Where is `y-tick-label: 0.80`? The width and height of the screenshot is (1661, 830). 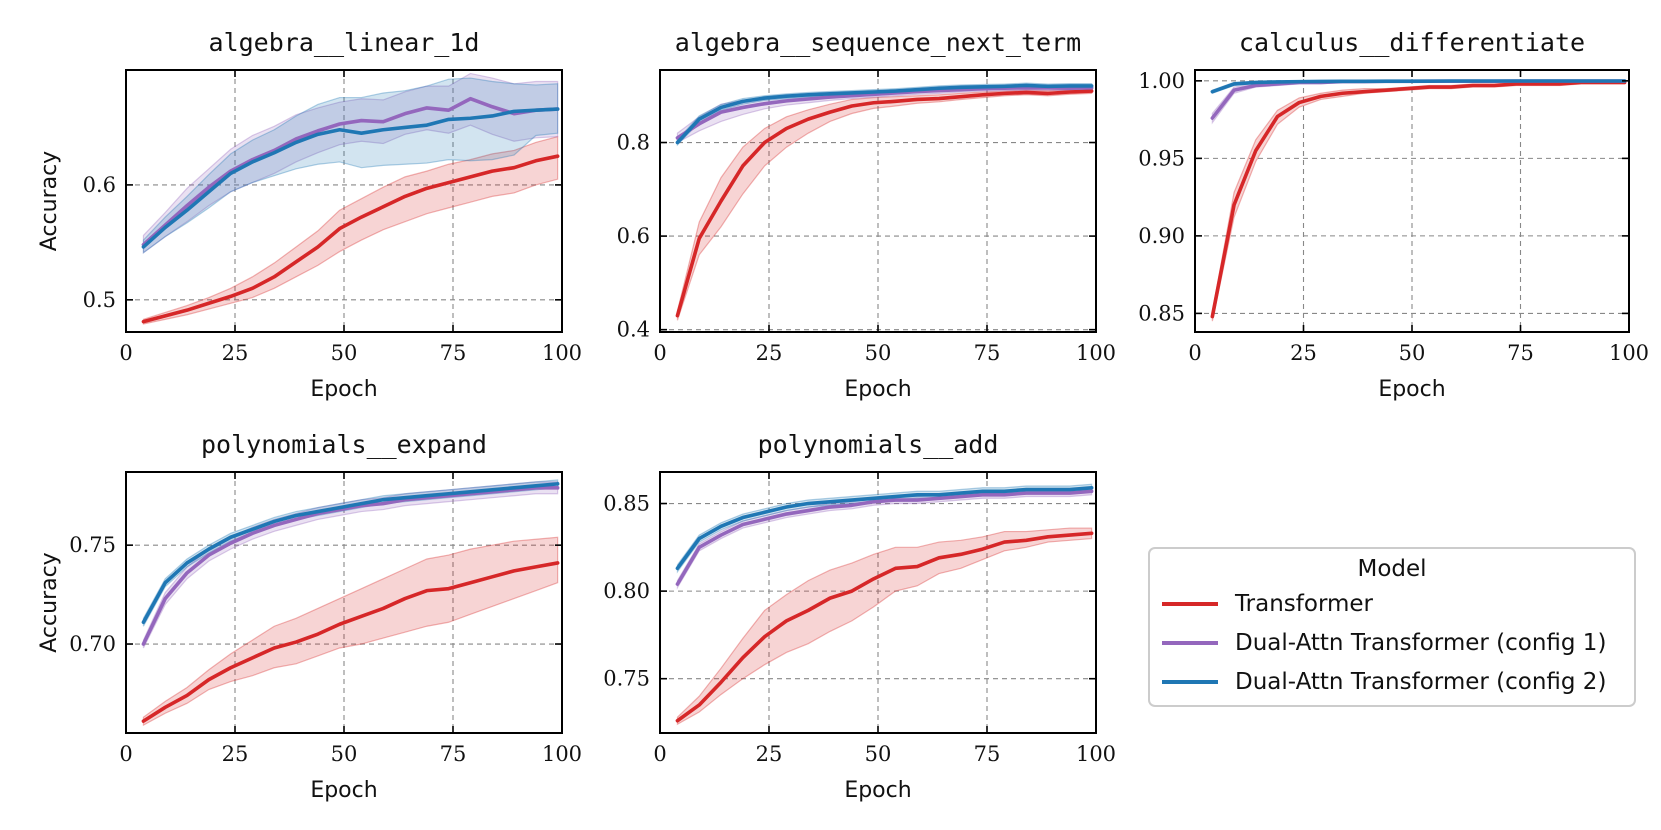
y-tick-label: 0.80 is located at coordinates (626, 591).